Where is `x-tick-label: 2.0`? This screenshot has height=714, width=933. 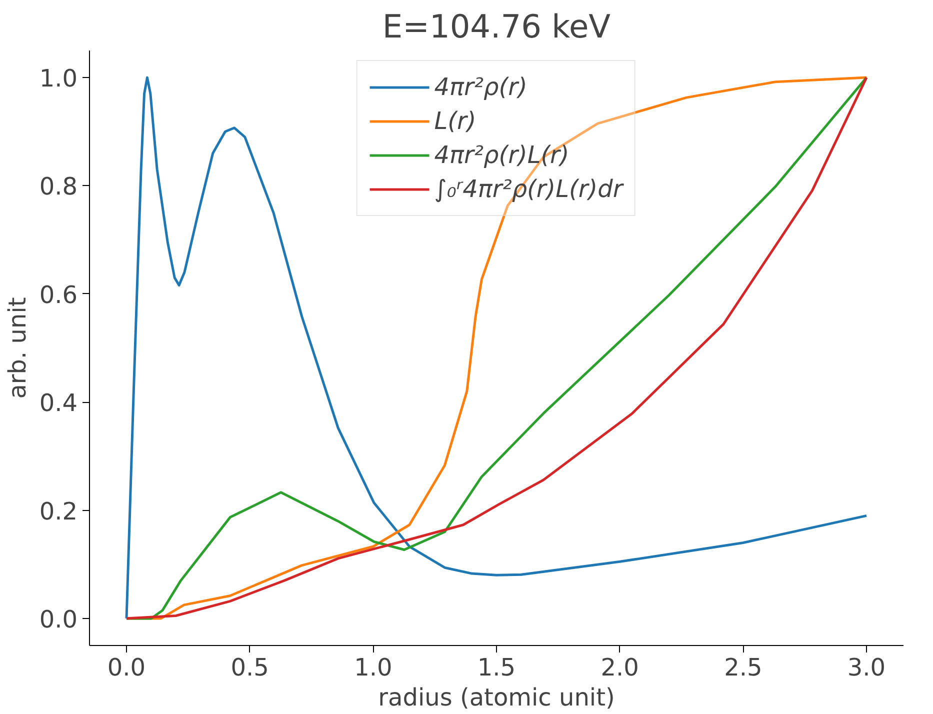 x-tick-label: 2.0 is located at coordinates (619, 668).